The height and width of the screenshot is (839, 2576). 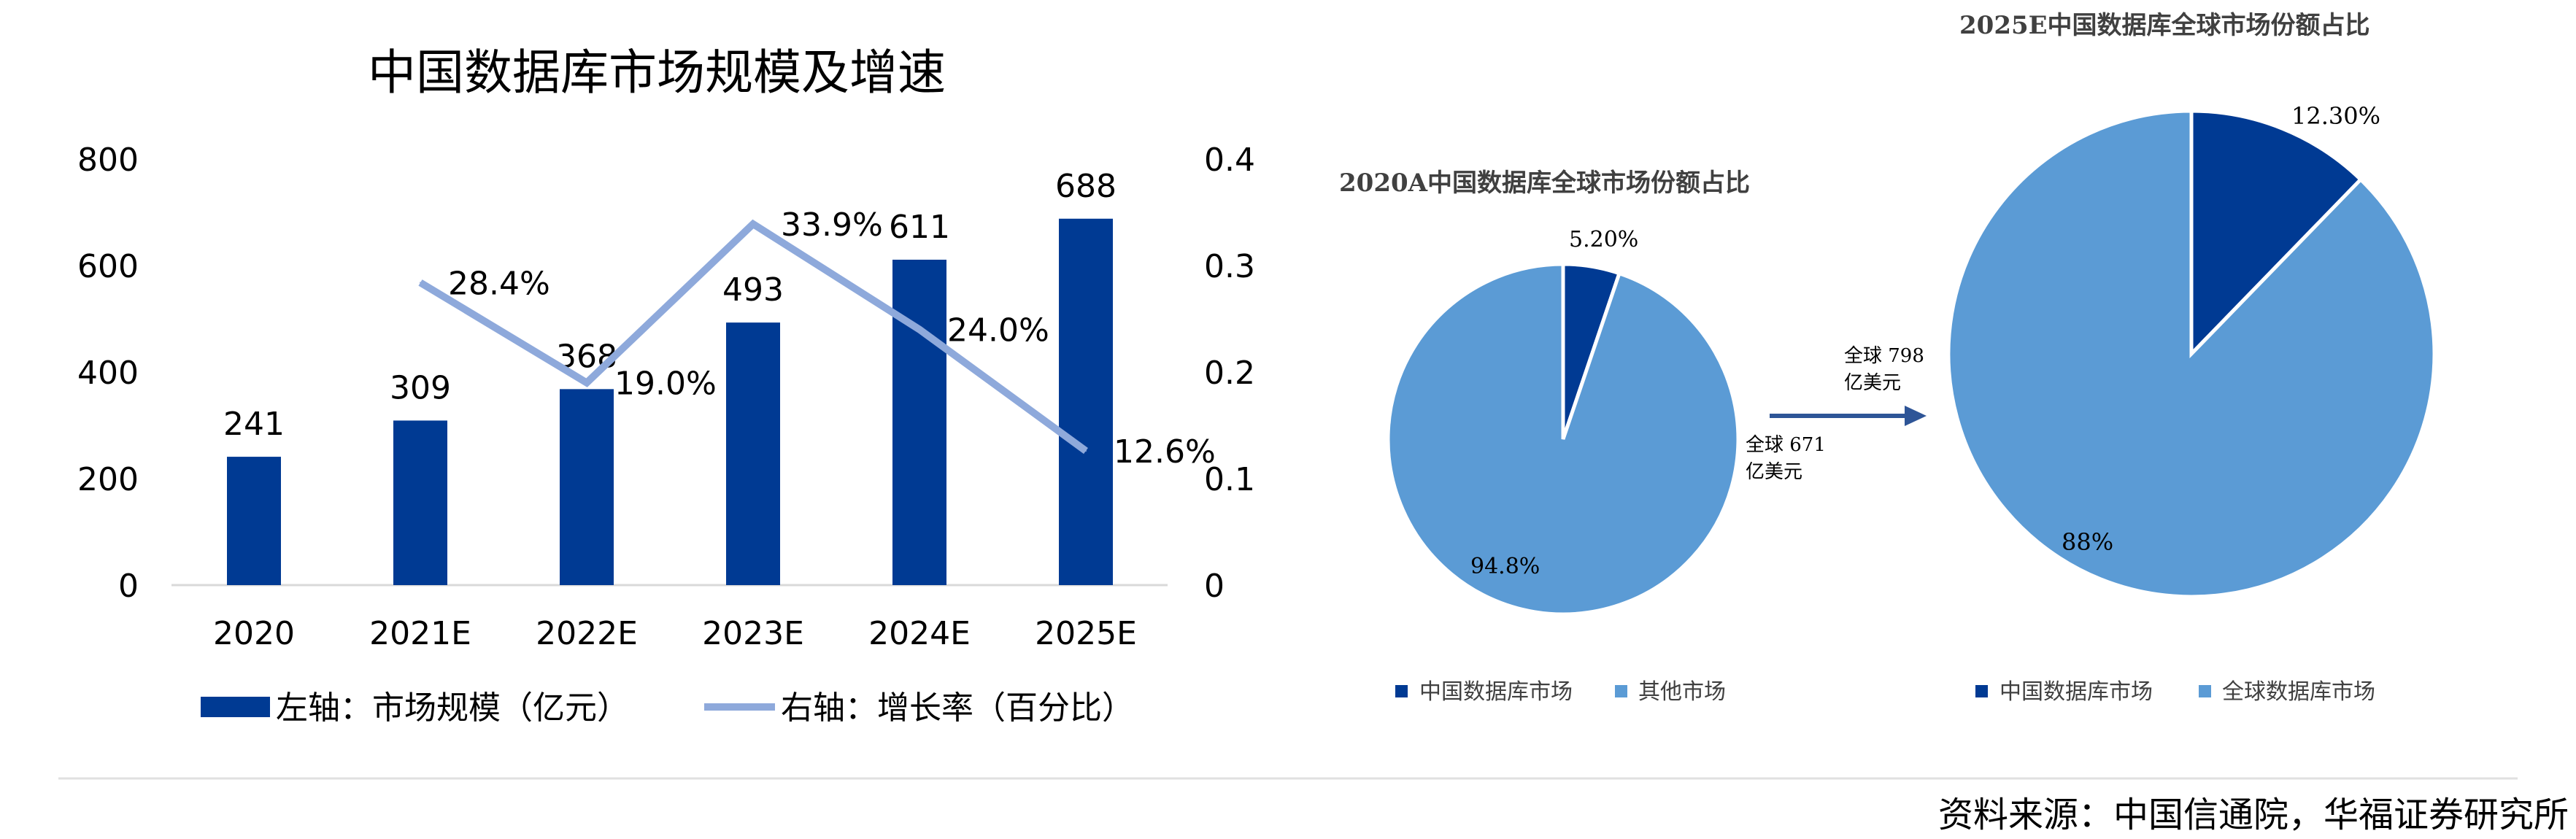 What do you see at coordinates (1603, 239) in the screenshot?
I see `pie1-slice-label-china: 5.20%` at bounding box center [1603, 239].